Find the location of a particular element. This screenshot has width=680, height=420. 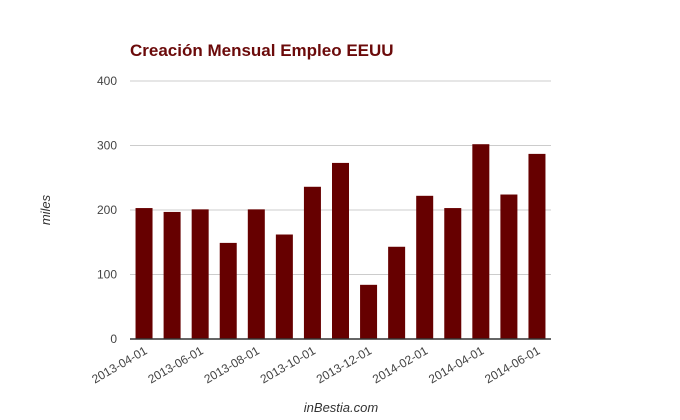

chart-title: Creación Mensual Empleo EEUU is located at coordinates (262, 50).